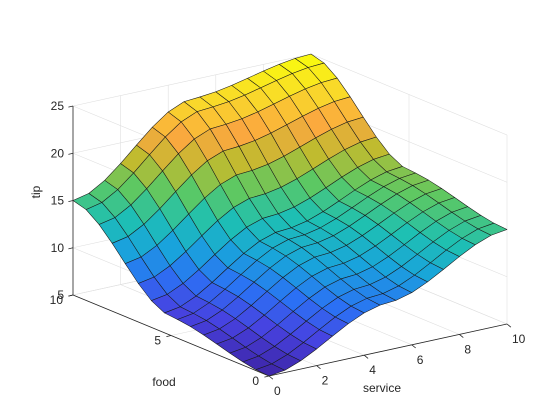 The height and width of the screenshot is (420, 560). Describe the element at coordinates (58, 153) in the screenshot. I see `z-tick-label: 20` at that location.